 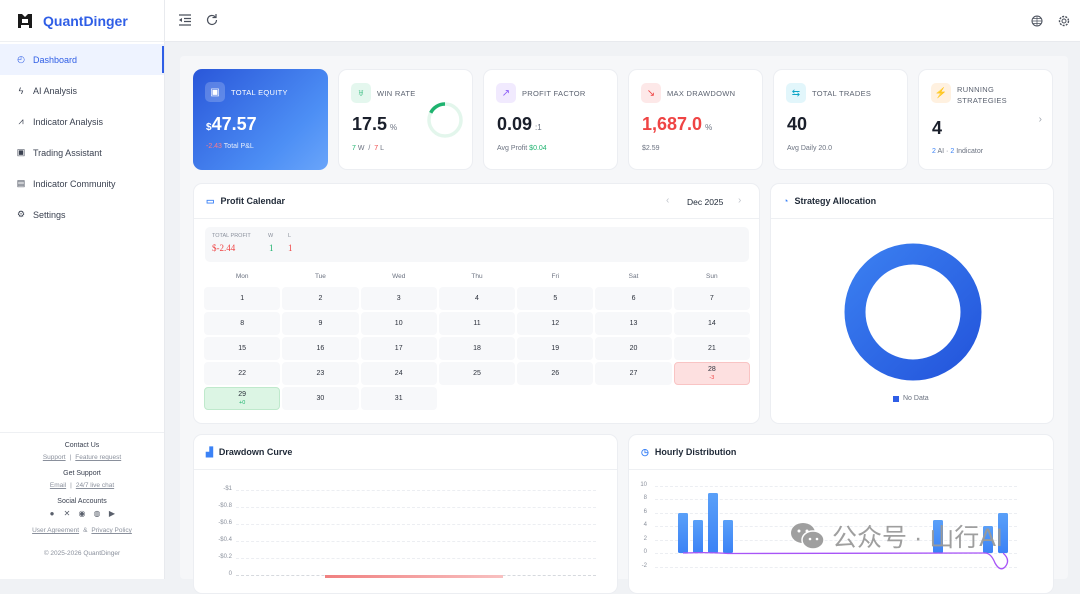 I want to click on day-number: 20, so click(x=633, y=348).